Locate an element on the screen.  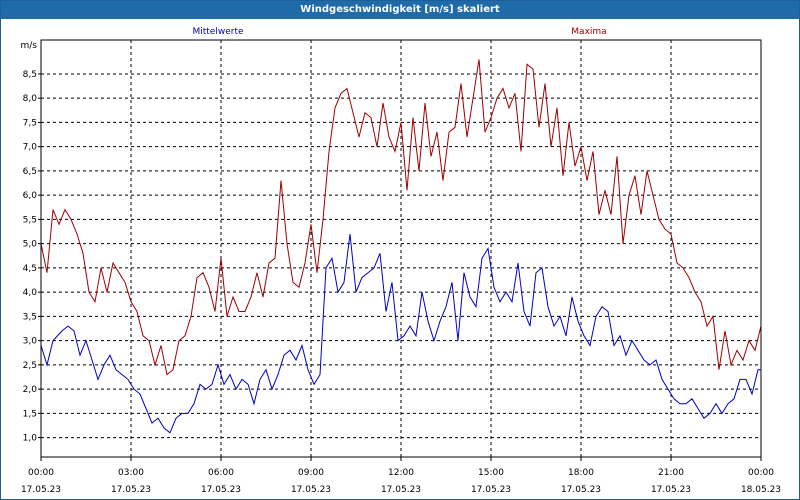
y-tick-label: 2,5 is located at coordinates (30, 366).